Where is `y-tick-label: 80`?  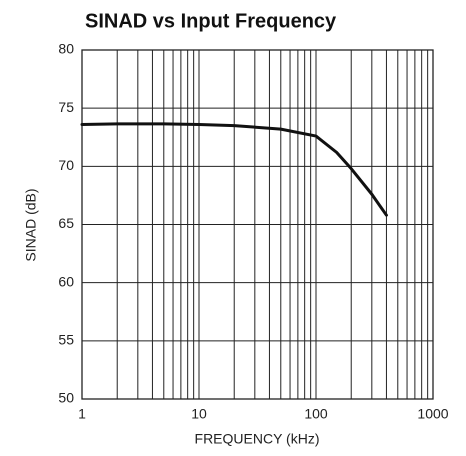
y-tick-label: 80 is located at coordinates (66, 49).